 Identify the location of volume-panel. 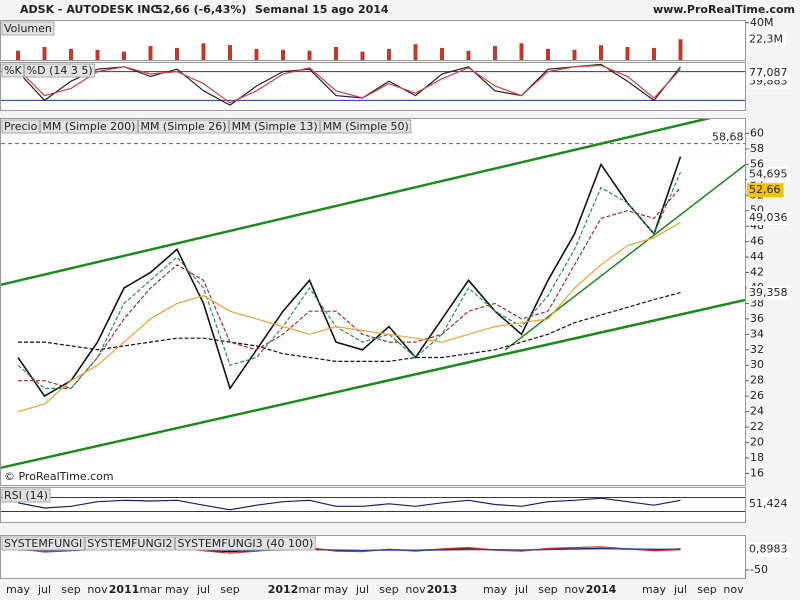
(373, 40).